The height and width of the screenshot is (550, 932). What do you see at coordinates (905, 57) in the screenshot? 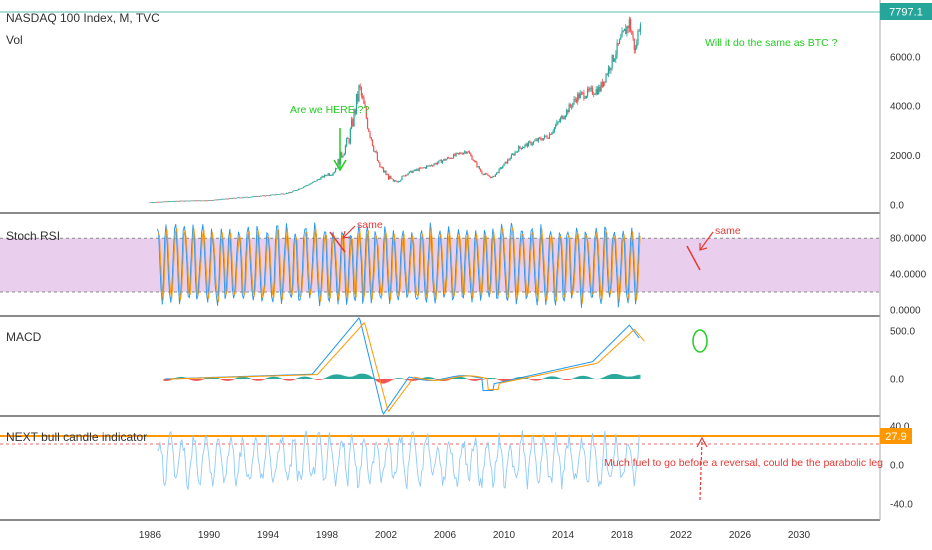
I see `y-tick-label: 6000.0` at bounding box center [905, 57].